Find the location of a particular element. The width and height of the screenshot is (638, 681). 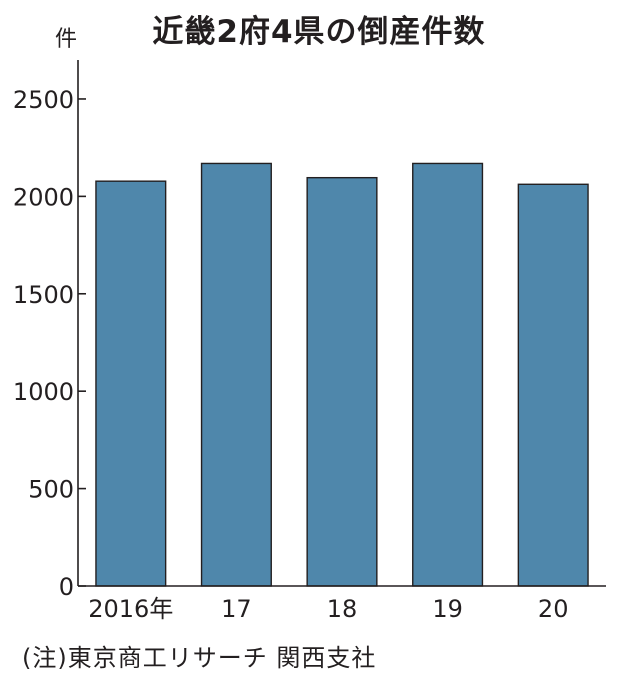

y-tick-label: 0 is located at coordinates (66, 587).